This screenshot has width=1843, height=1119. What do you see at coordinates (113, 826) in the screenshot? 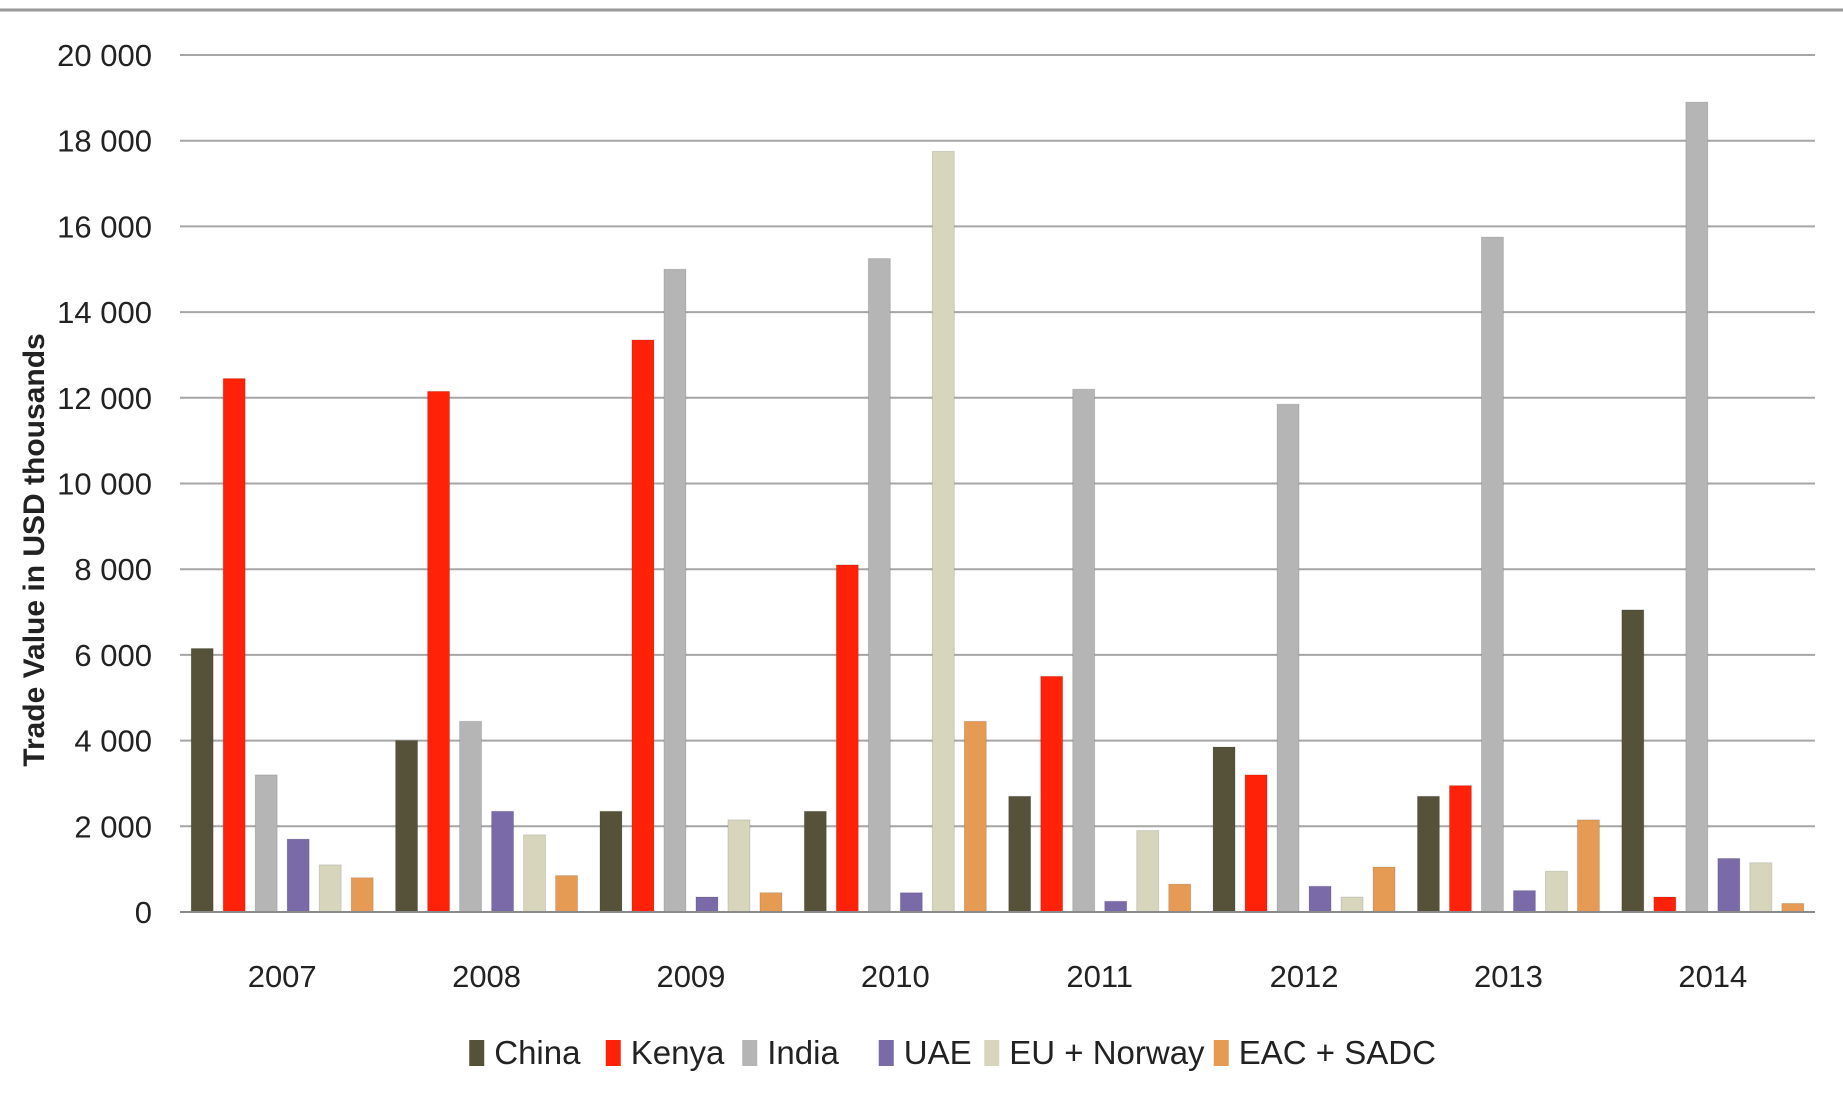
I see `y-tick-label: 2 000` at bounding box center [113, 826].